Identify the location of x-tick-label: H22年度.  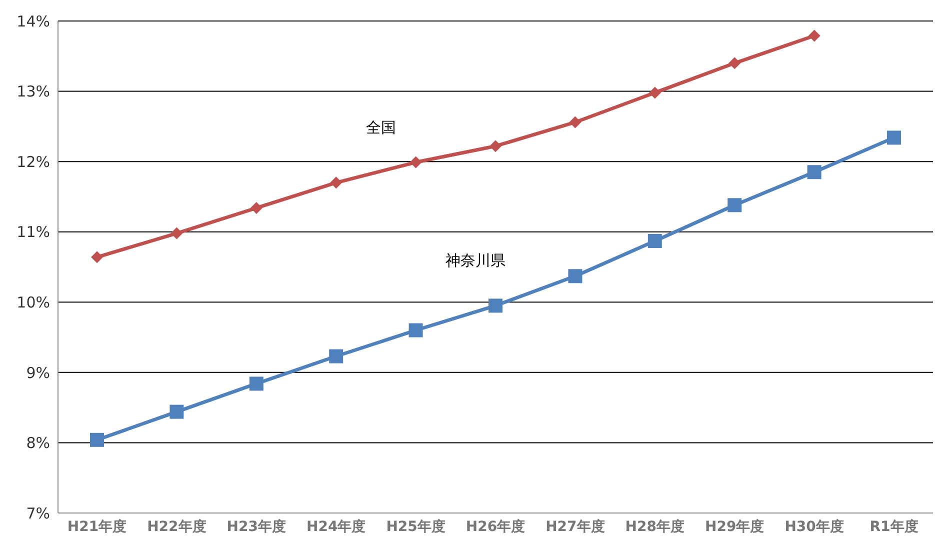
(176, 526).